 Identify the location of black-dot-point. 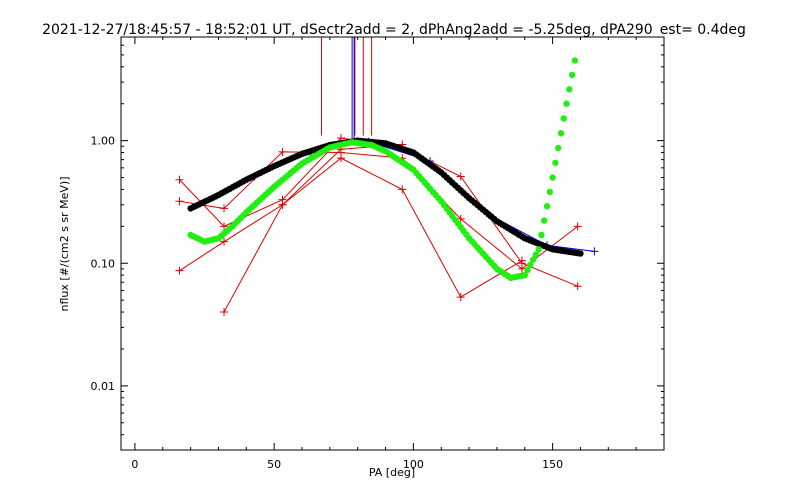
(580, 253).